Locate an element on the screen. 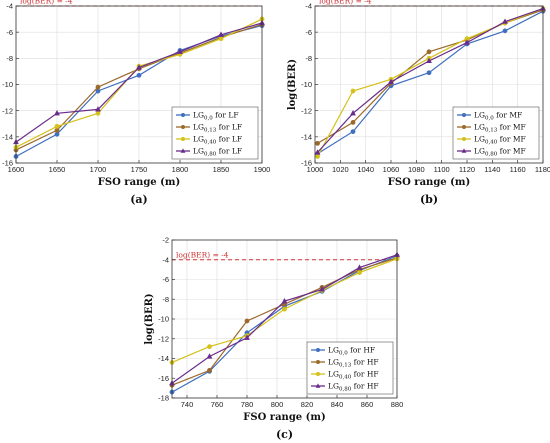  legend-box is located at coordinates (350, 368).